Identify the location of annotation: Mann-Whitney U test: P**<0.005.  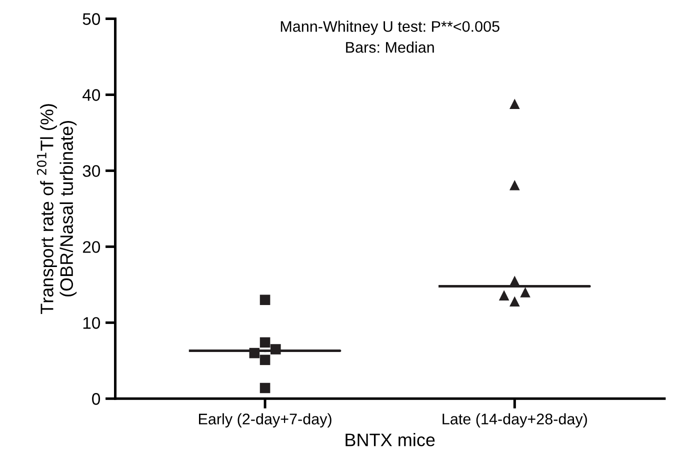
(390, 27).